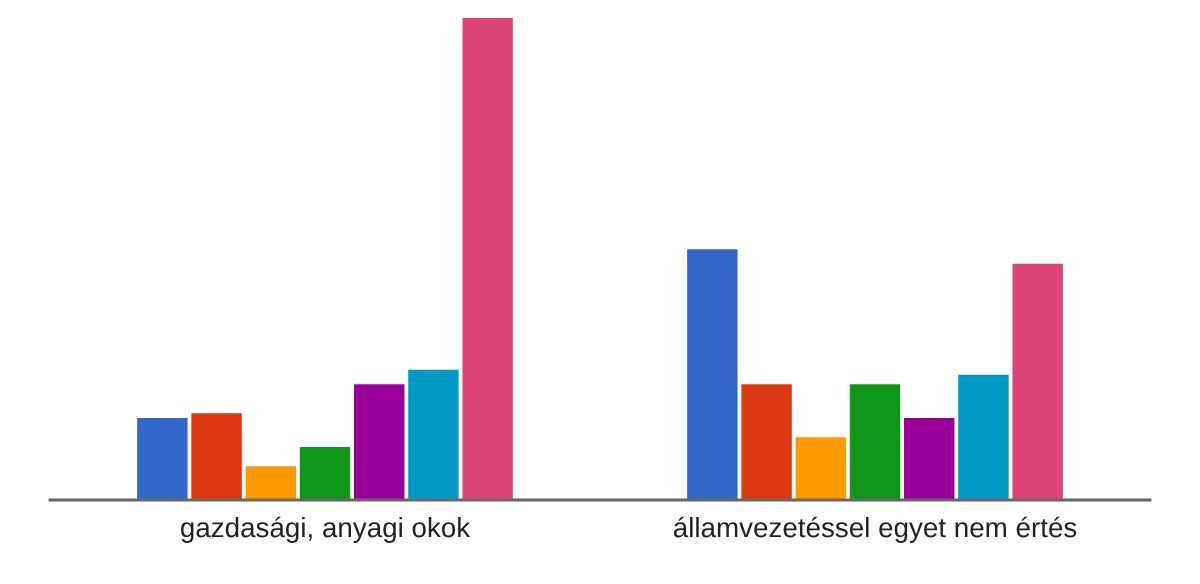  What do you see at coordinates (875, 529) in the screenshot?
I see `x-tick-label: államvezetéssel egyet nem értés` at bounding box center [875, 529].